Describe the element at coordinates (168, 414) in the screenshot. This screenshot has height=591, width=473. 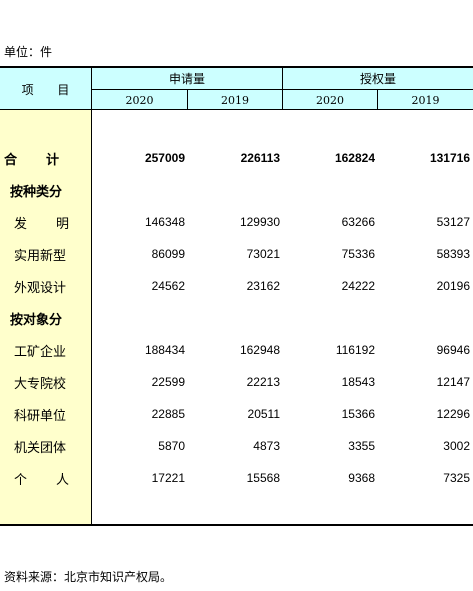
I see `cell: 22885` at that location.